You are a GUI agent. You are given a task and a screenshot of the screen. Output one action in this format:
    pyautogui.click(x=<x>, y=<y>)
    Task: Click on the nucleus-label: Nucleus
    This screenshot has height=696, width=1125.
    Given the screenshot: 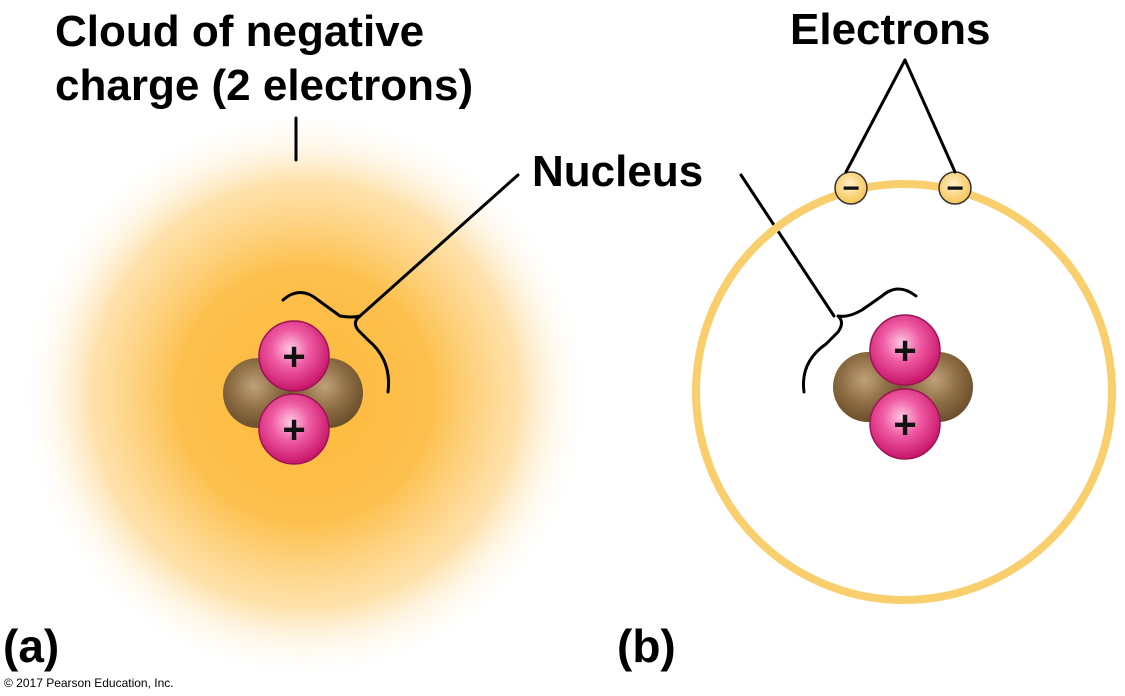 What is the action you would take?
    pyautogui.click(x=617, y=171)
    